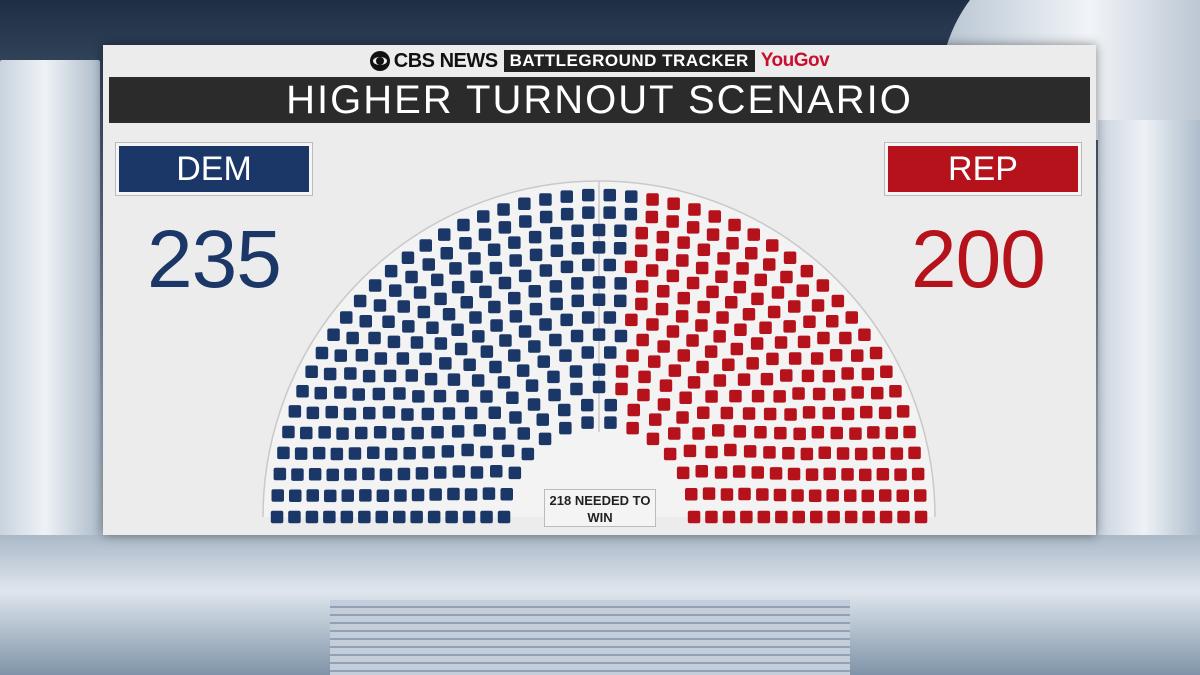 This screenshot has height=675, width=1200. What do you see at coordinates (629, 61) in the screenshot?
I see `program-name: BATTLEGROUND TRACKER` at bounding box center [629, 61].